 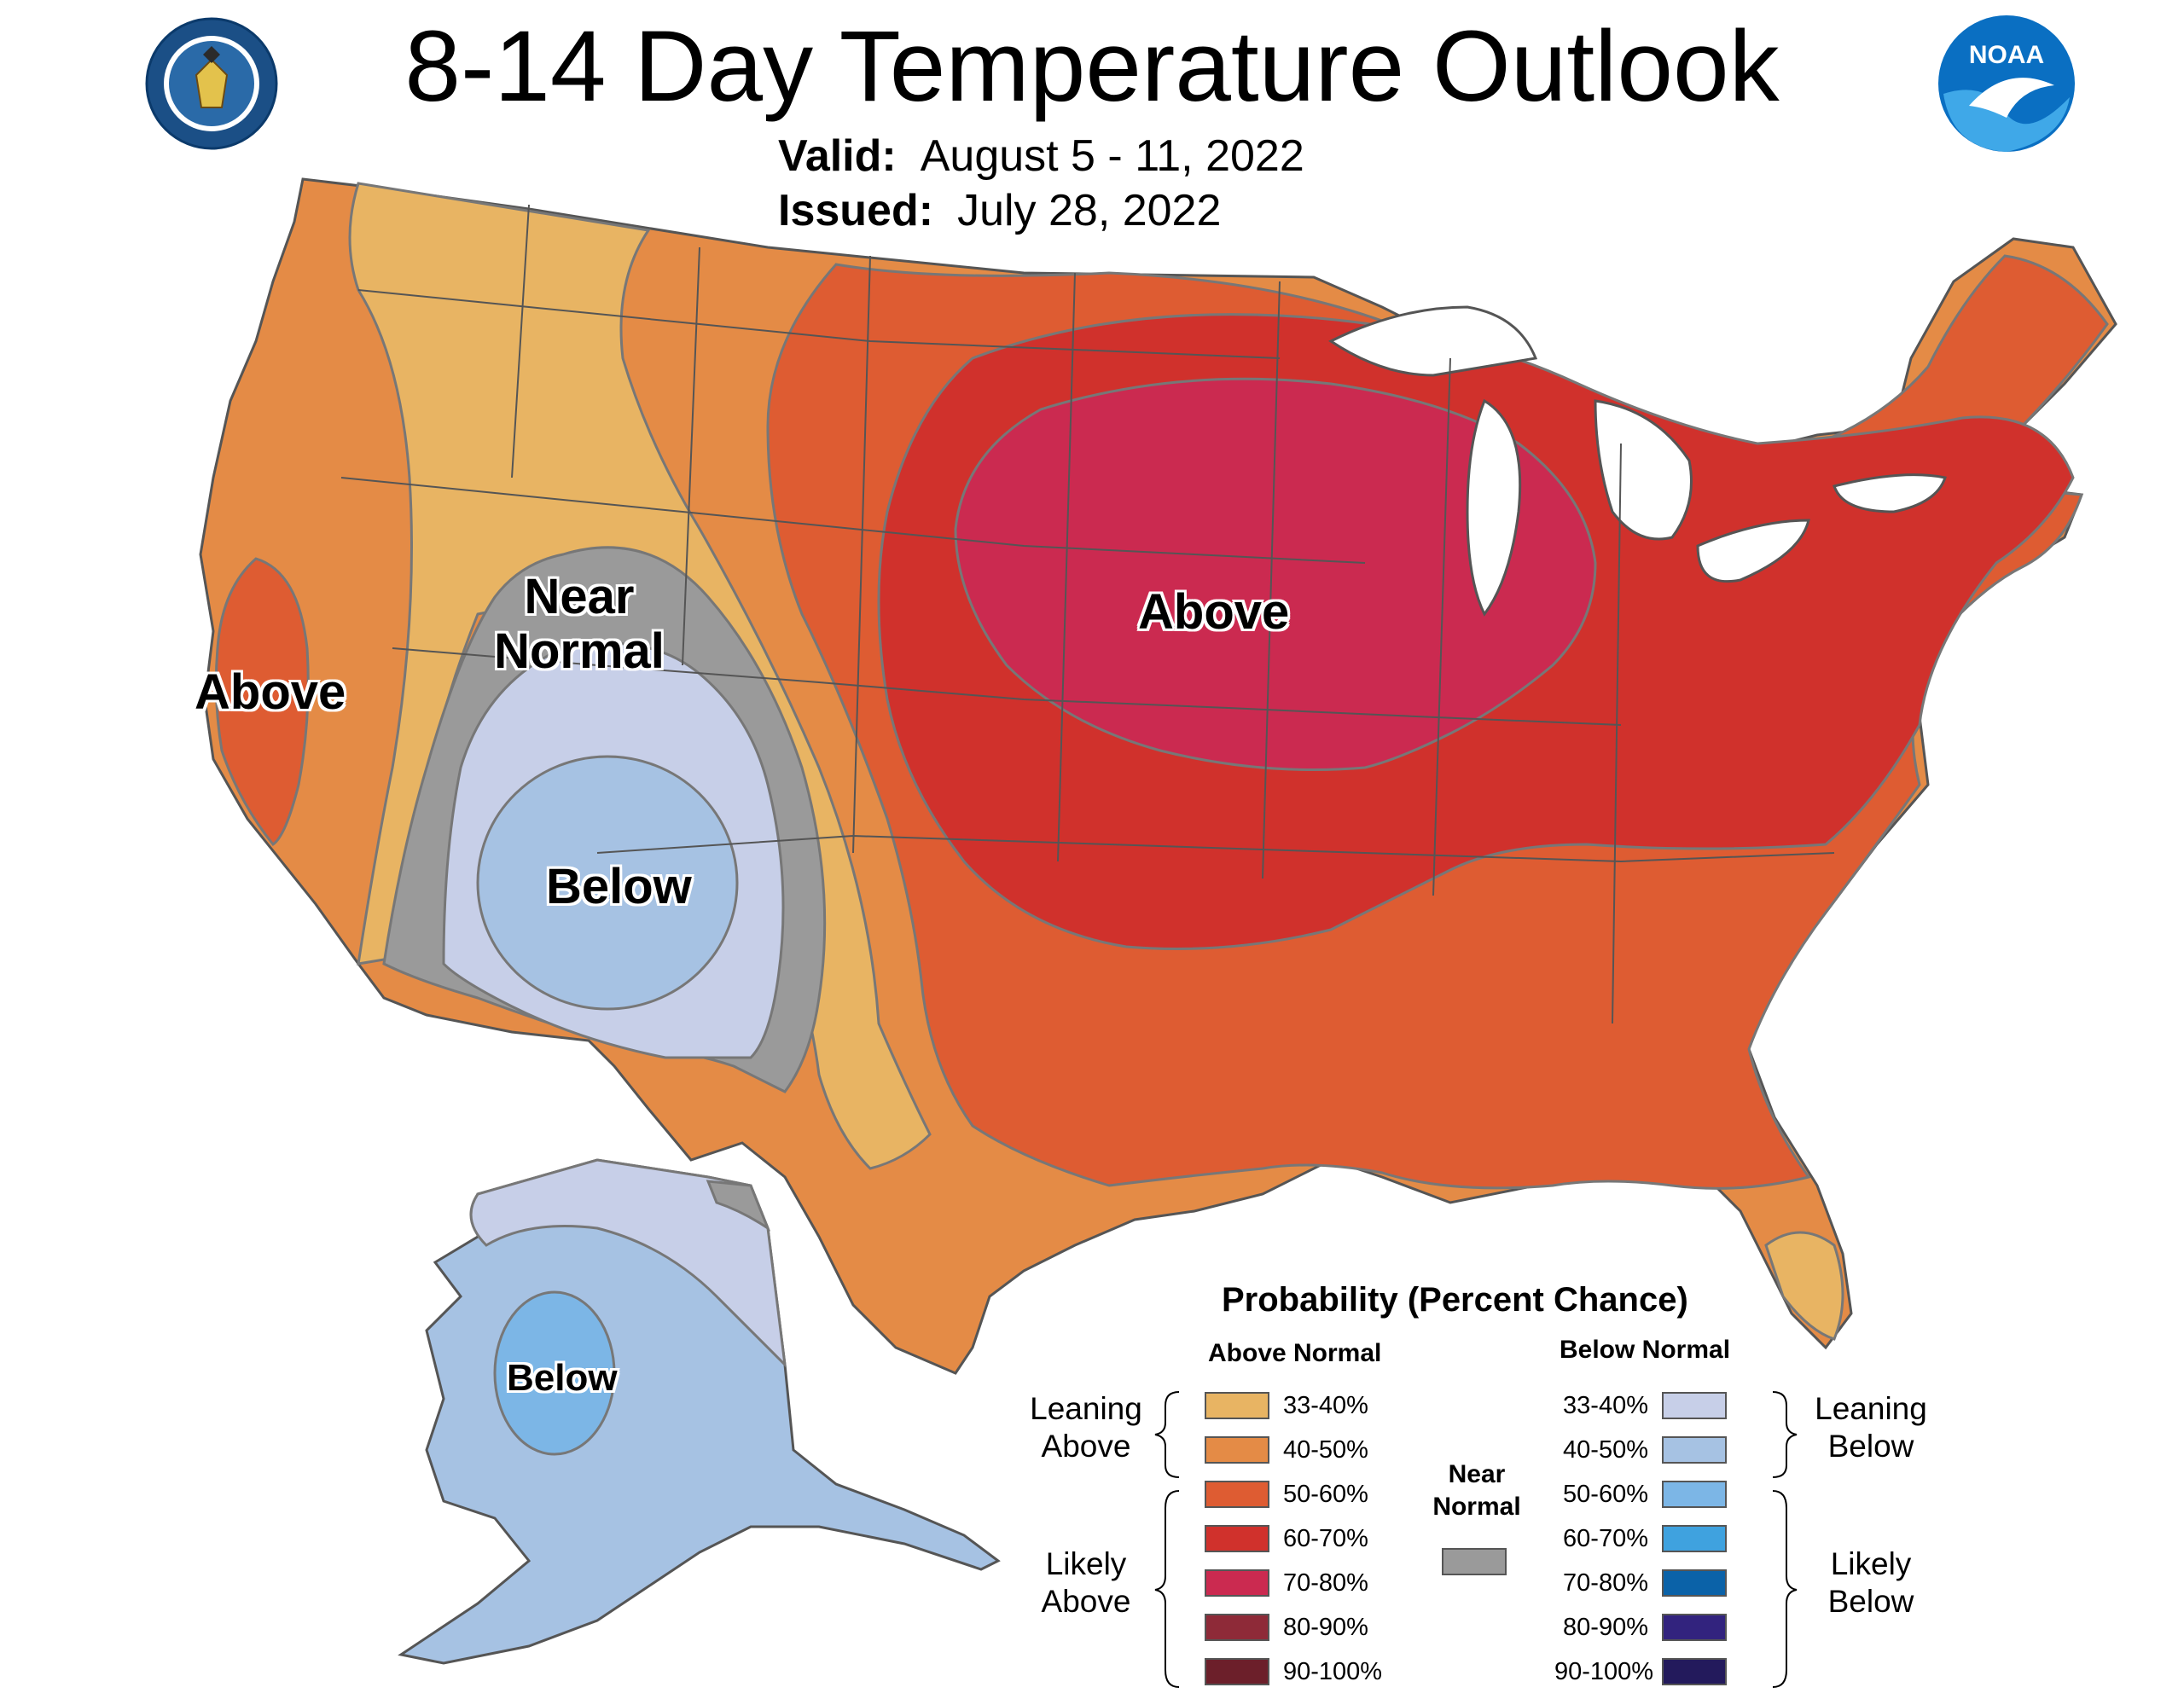 I want to click on below-legend-range-label: 80-90%, so click(x=1605, y=1627).